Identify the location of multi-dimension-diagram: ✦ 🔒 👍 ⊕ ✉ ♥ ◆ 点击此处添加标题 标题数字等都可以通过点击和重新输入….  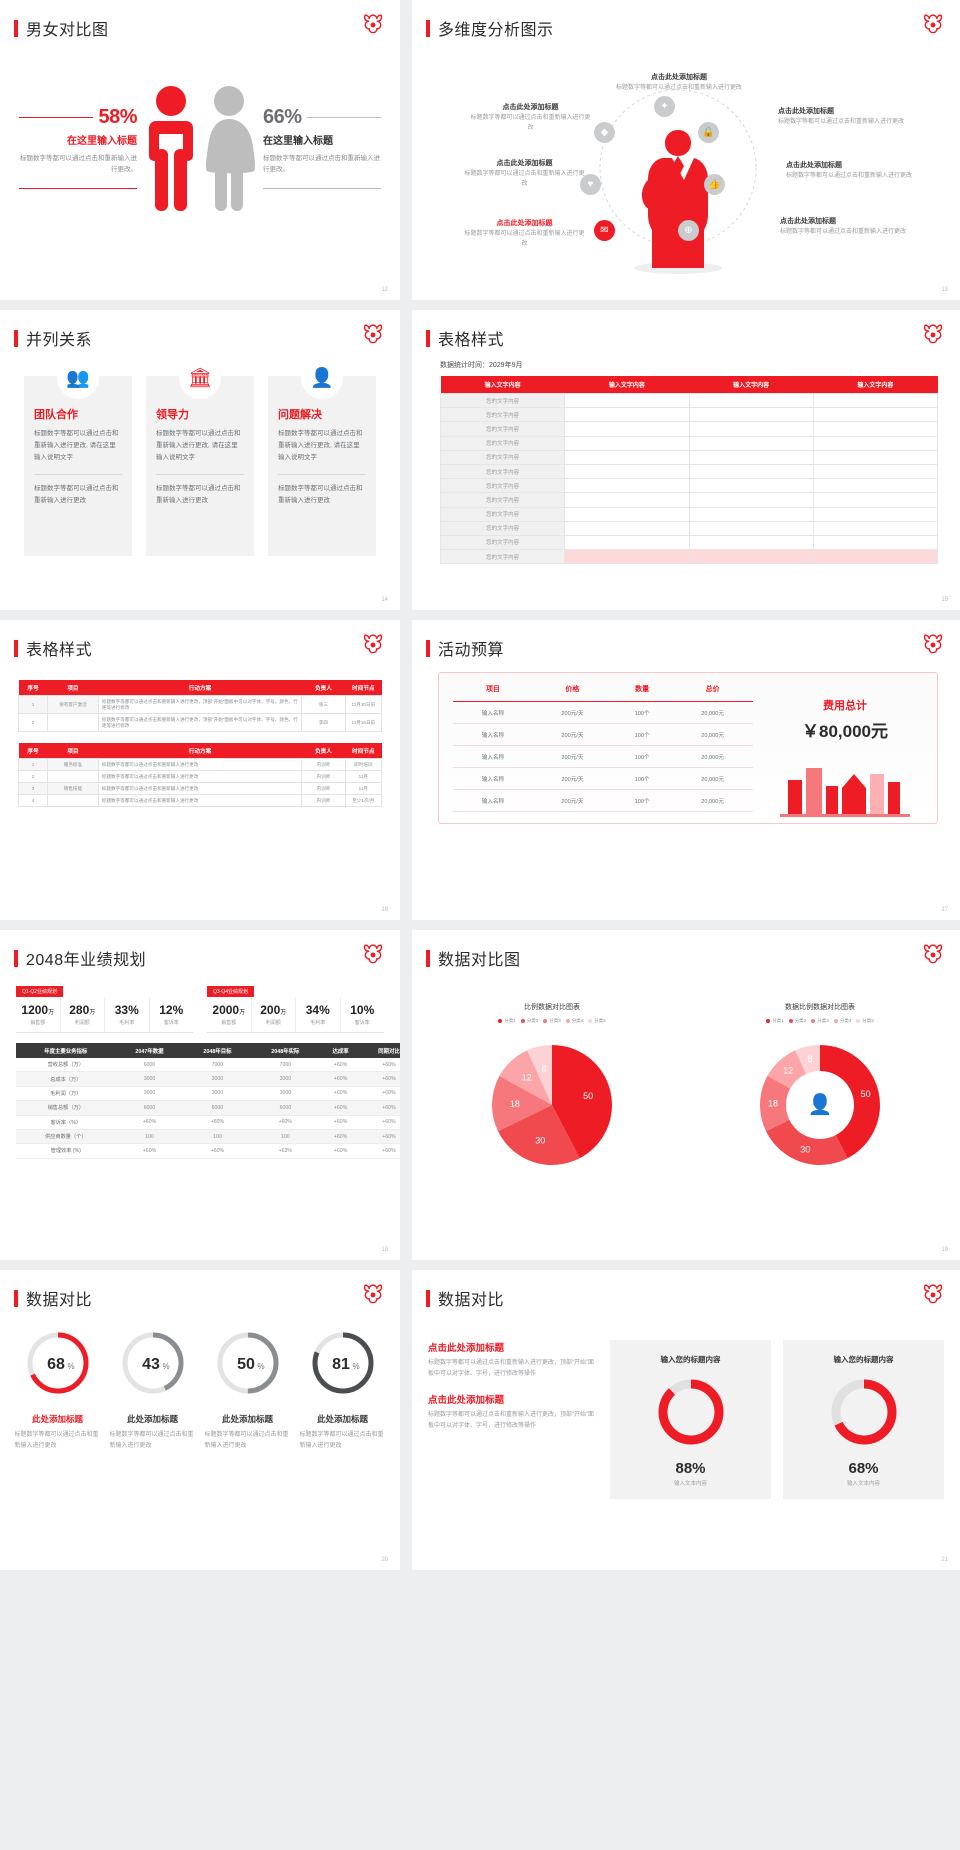
(686, 165).